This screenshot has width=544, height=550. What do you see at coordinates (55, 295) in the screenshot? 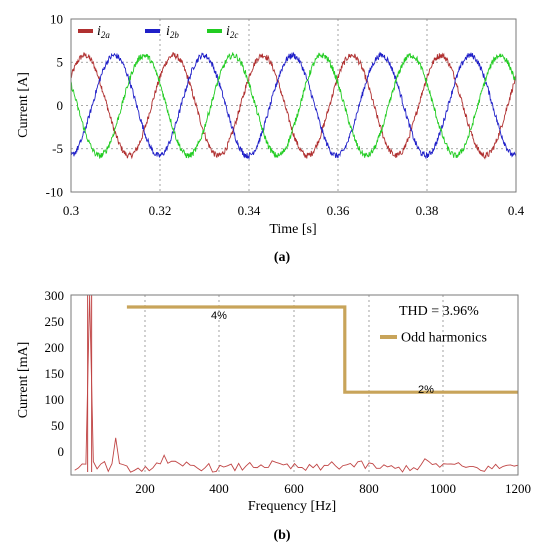
I see `chart-b-ytick: 300` at bounding box center [55, 295].